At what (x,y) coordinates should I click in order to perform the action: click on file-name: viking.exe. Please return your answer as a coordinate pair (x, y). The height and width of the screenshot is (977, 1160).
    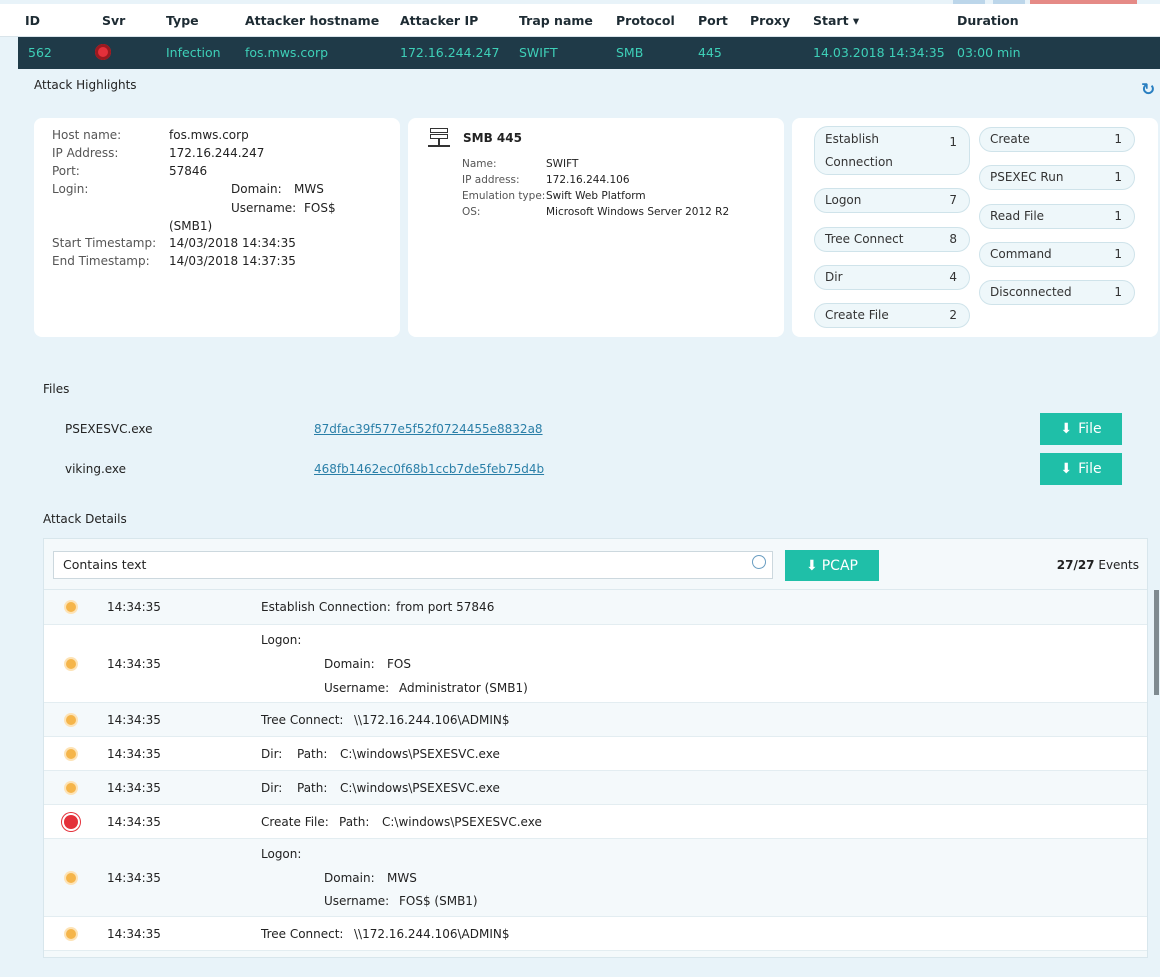
    Looking at the image, I should click on (96, 469).